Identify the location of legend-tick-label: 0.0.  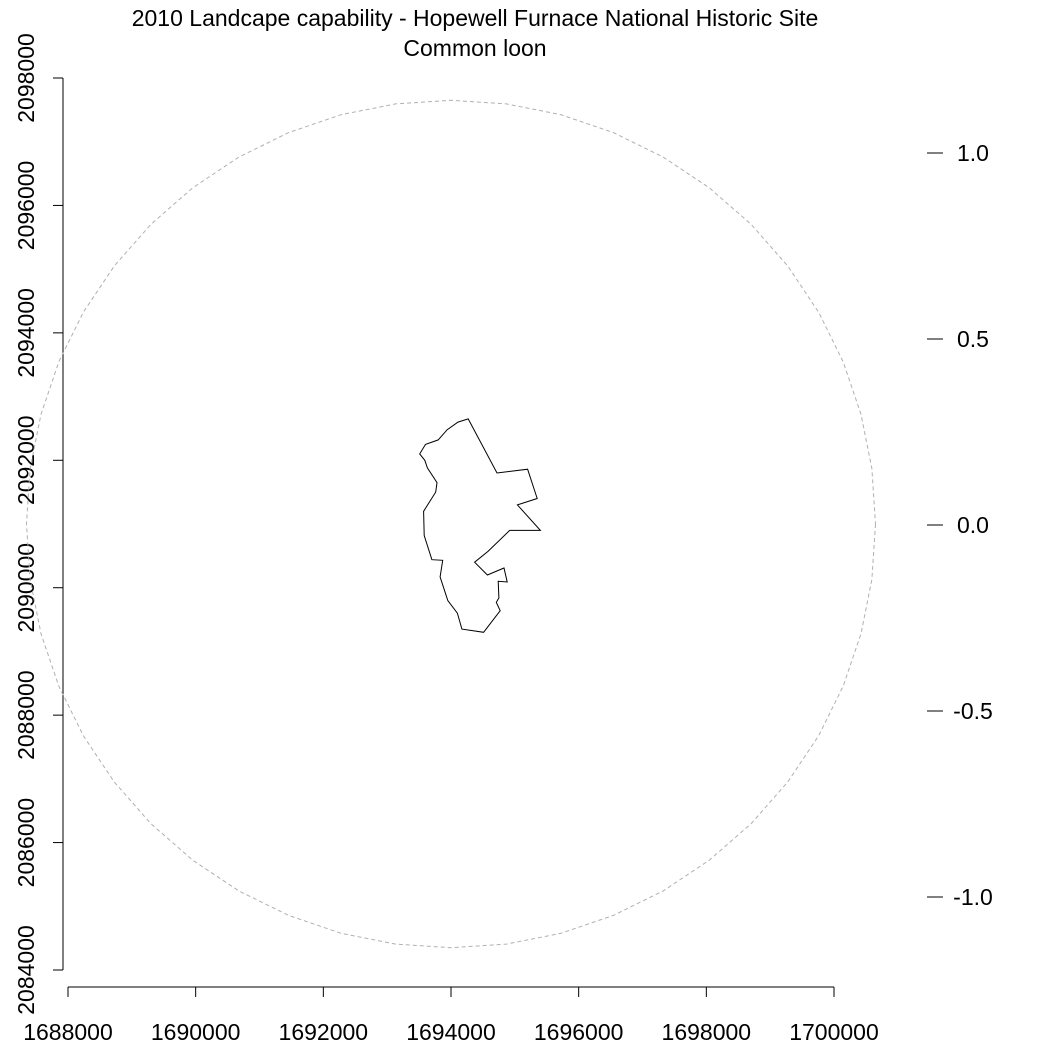
(973, 525).